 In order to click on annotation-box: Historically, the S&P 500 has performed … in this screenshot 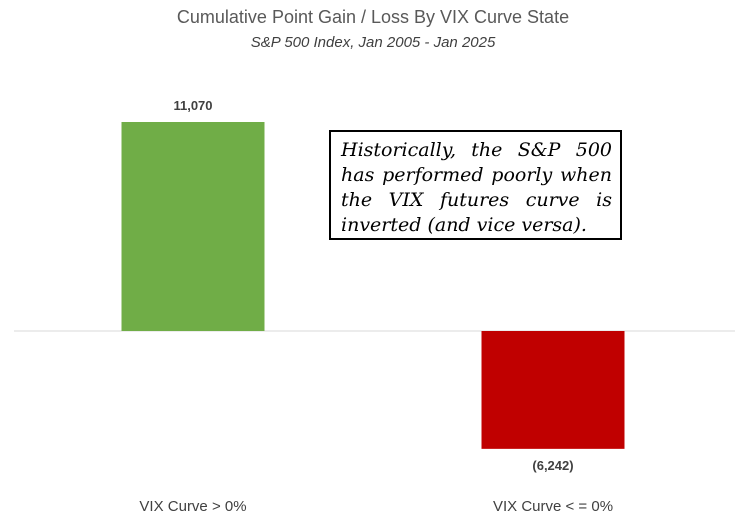, I will do `click(475, 185)`.